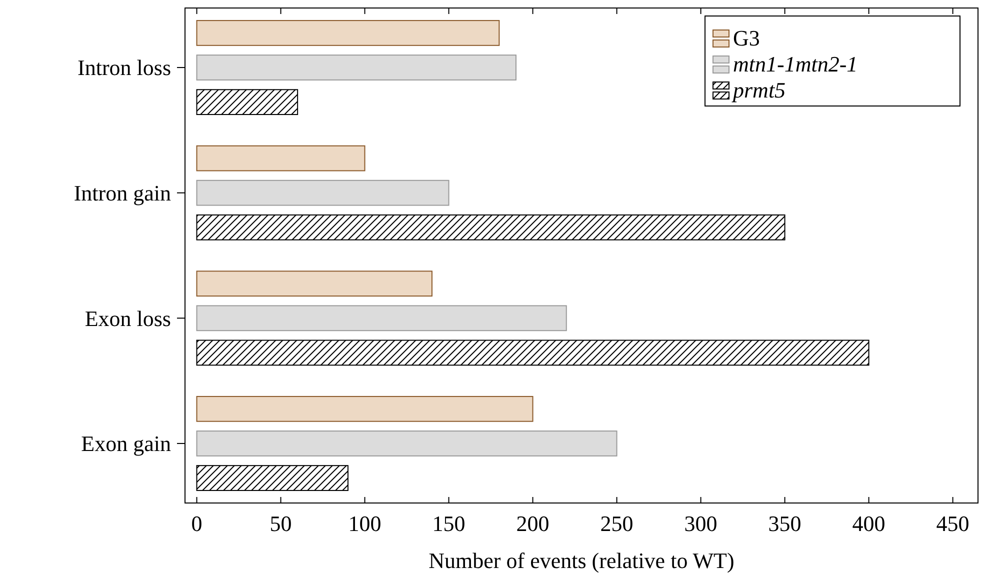  Describe the element at coordinates (126, 443) in the screenshot. I see `y-tick-label: Exon gain` at that location.